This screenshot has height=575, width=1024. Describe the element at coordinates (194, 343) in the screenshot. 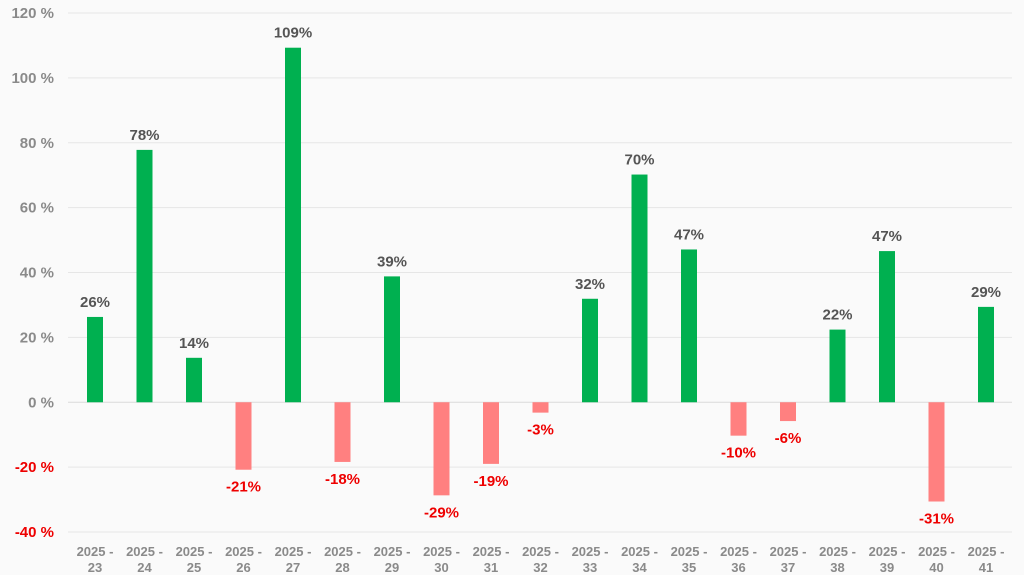

I see `data-label: 14%` at that location.